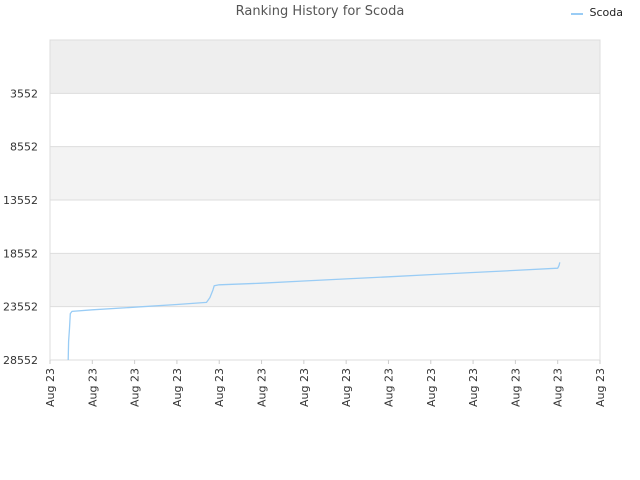 This screenshot has width=640, height=480. Describe the element at coordinates (20, 307) in the screenshot. I see `y-tick-label: 23552` at that location.